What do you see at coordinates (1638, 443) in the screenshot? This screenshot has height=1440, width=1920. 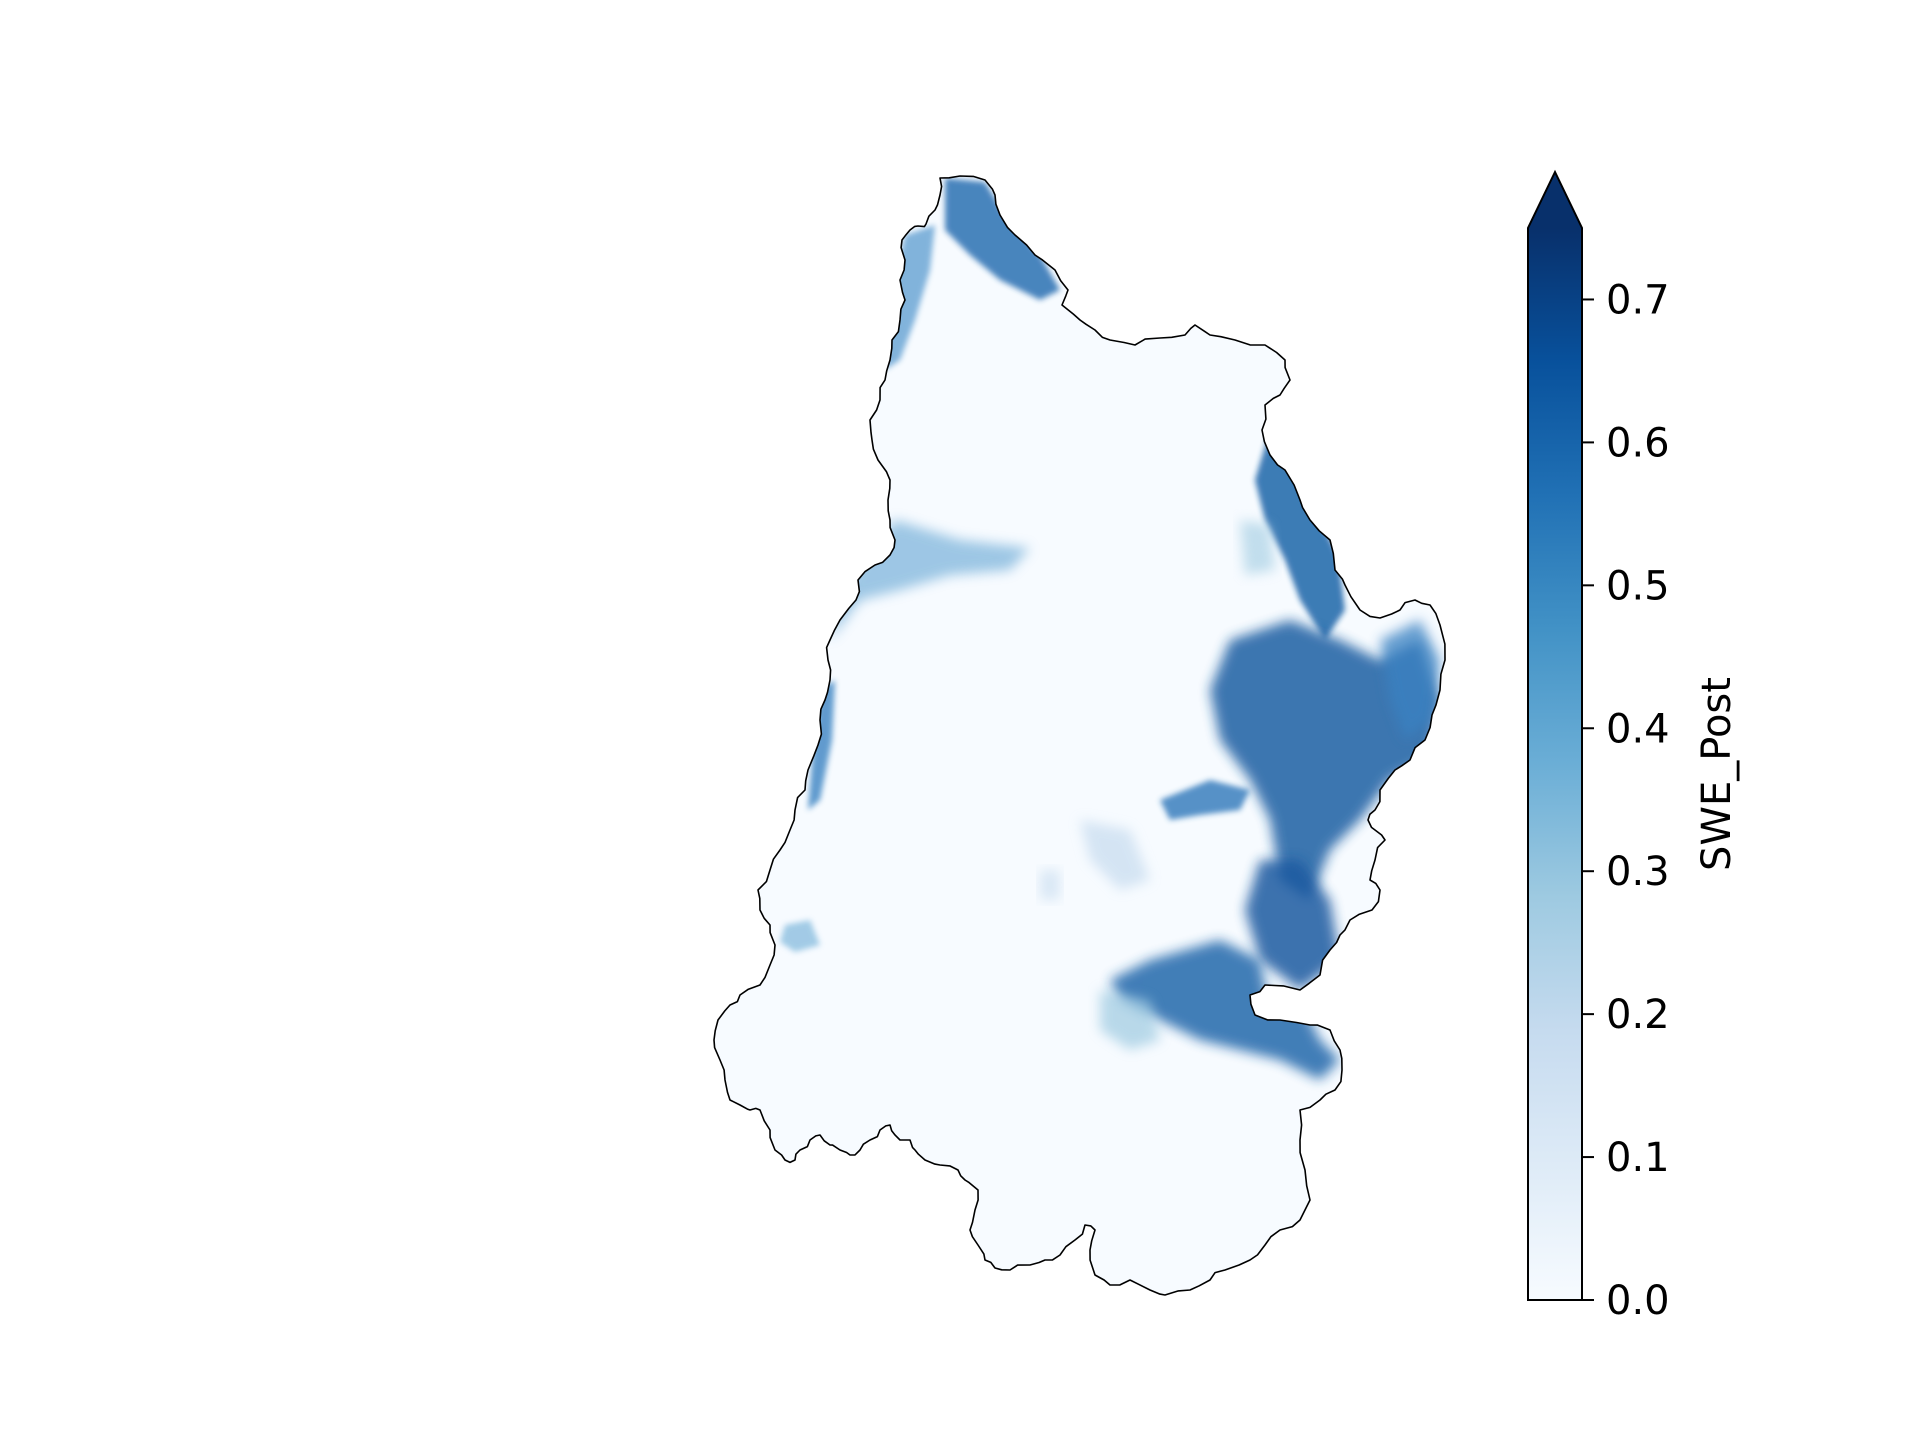 I see `colorbar-tick-label: 0.6` at bounding box center [1638, 443].